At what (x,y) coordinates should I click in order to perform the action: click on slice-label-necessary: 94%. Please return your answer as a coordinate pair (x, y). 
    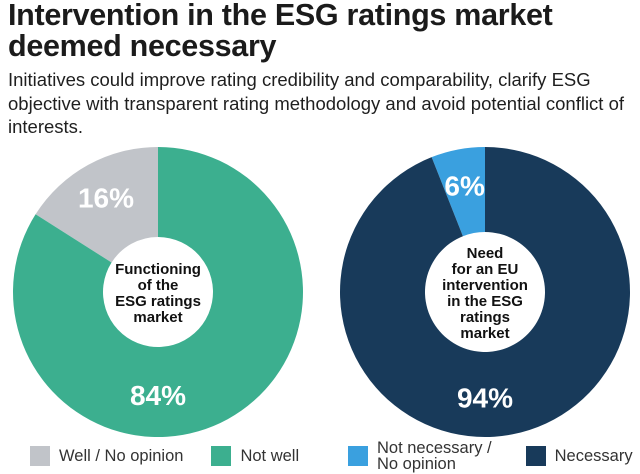
    Looking at the image, I should click on (485, 398).